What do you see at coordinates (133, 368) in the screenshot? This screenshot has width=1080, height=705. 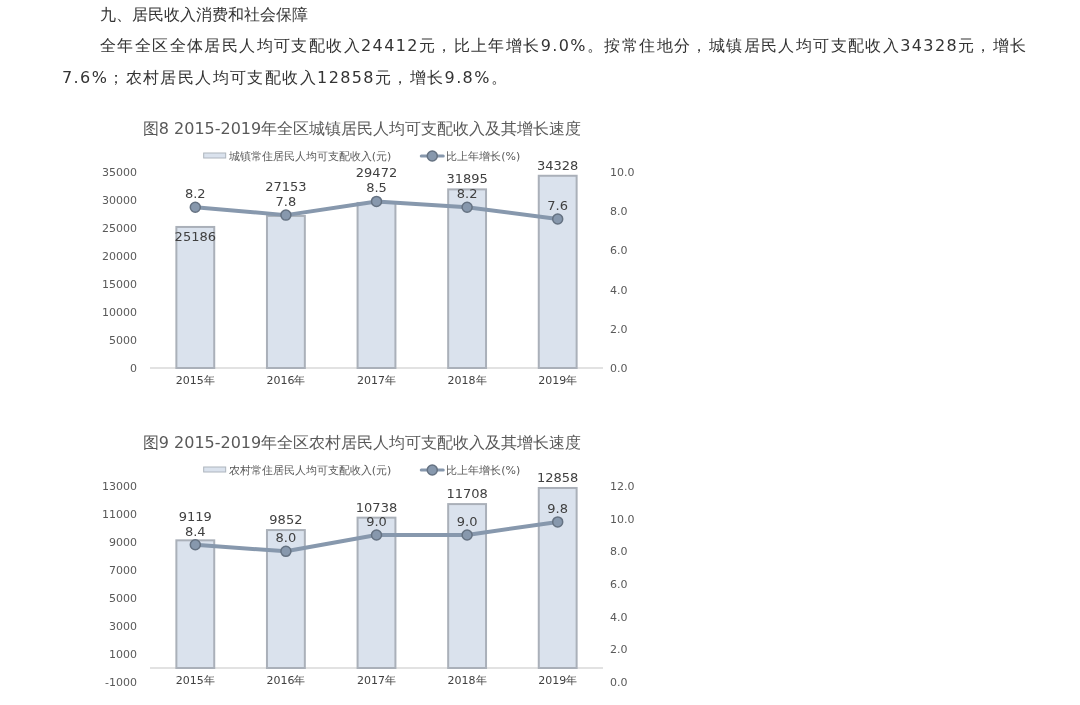 I see `y-tick-label: 0` at bounding box center [133, 368].